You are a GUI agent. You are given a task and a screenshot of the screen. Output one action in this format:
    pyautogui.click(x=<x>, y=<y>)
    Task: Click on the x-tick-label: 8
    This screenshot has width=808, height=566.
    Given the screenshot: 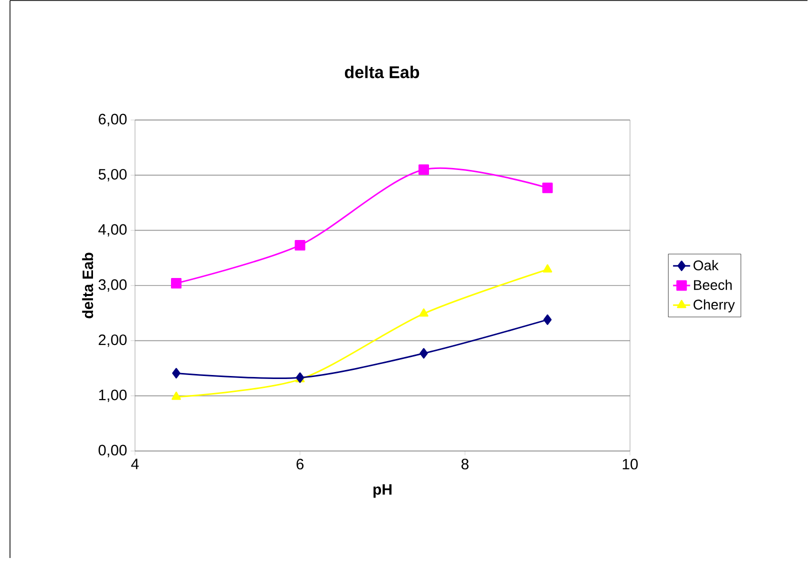 What is the action you would take?
    pyautogui.click(x=465, y=464)
    